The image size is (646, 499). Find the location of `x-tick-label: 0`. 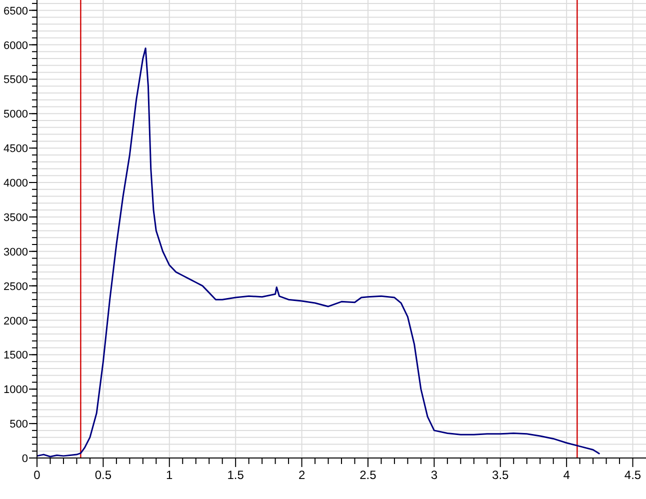

x-tick-label: 0 is located at coordinates (37, 475).